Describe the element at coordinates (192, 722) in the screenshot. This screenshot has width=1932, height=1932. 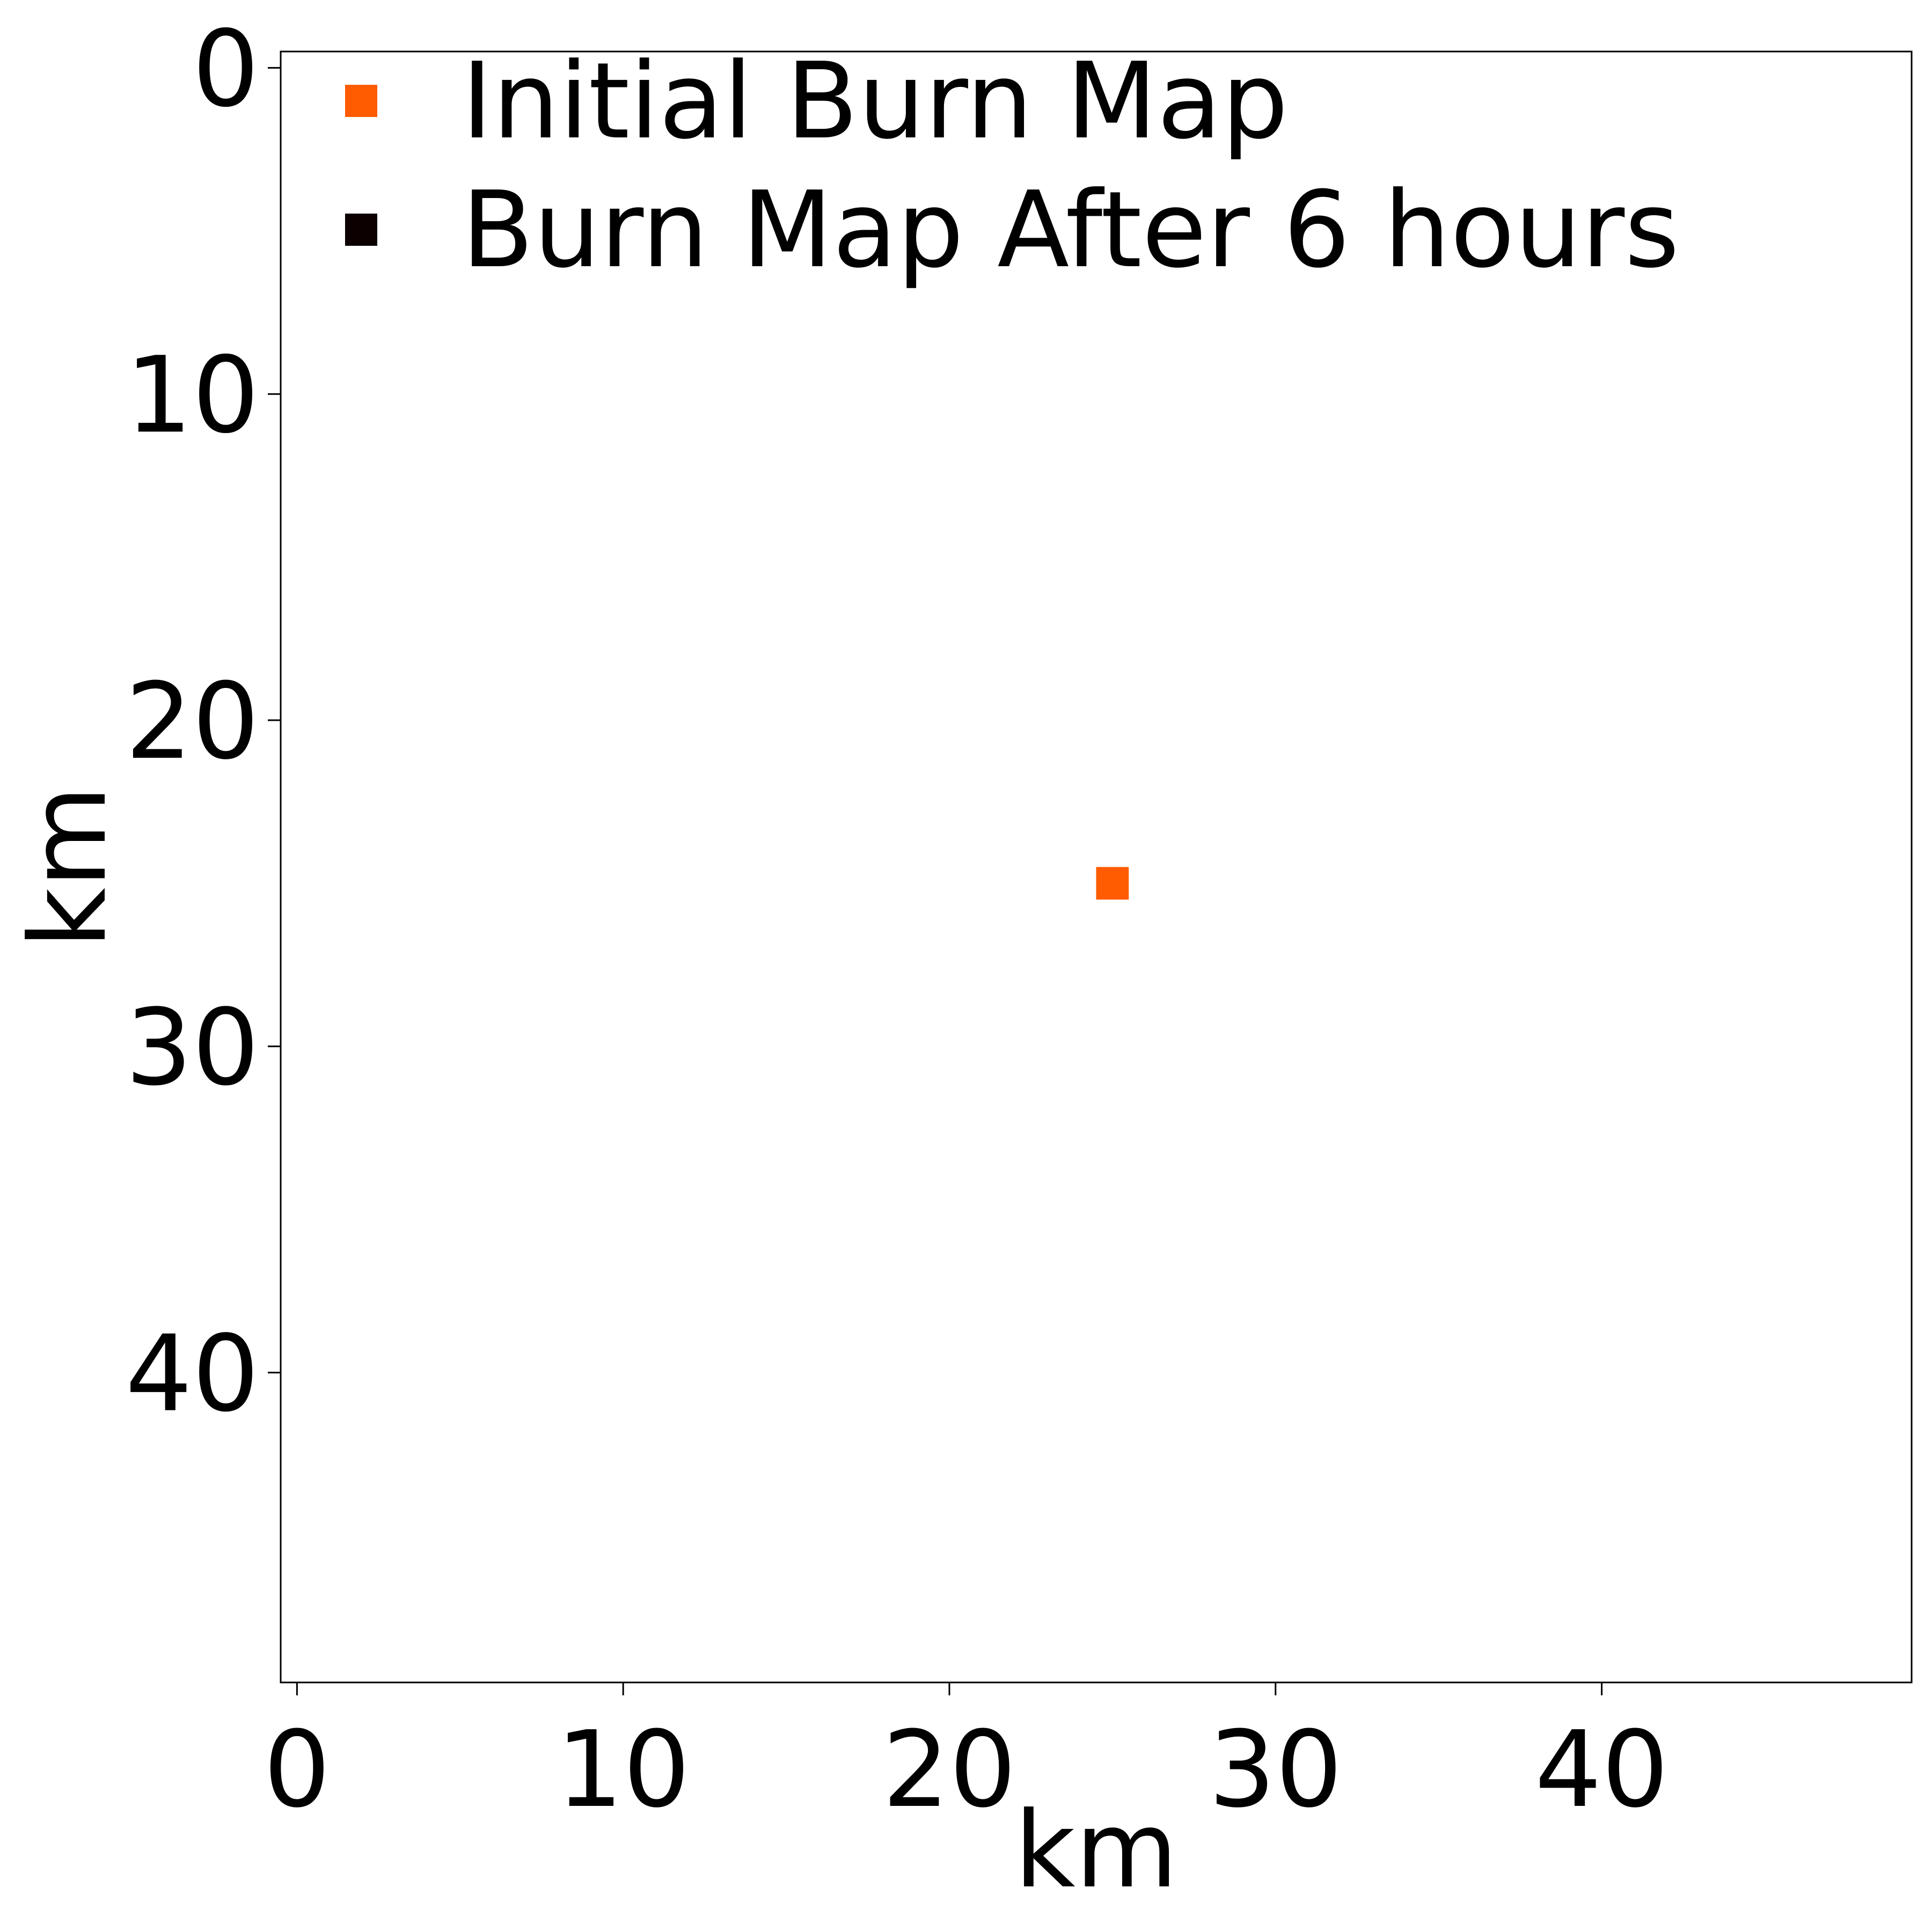
I see `y-tick-label: 20` at that location.